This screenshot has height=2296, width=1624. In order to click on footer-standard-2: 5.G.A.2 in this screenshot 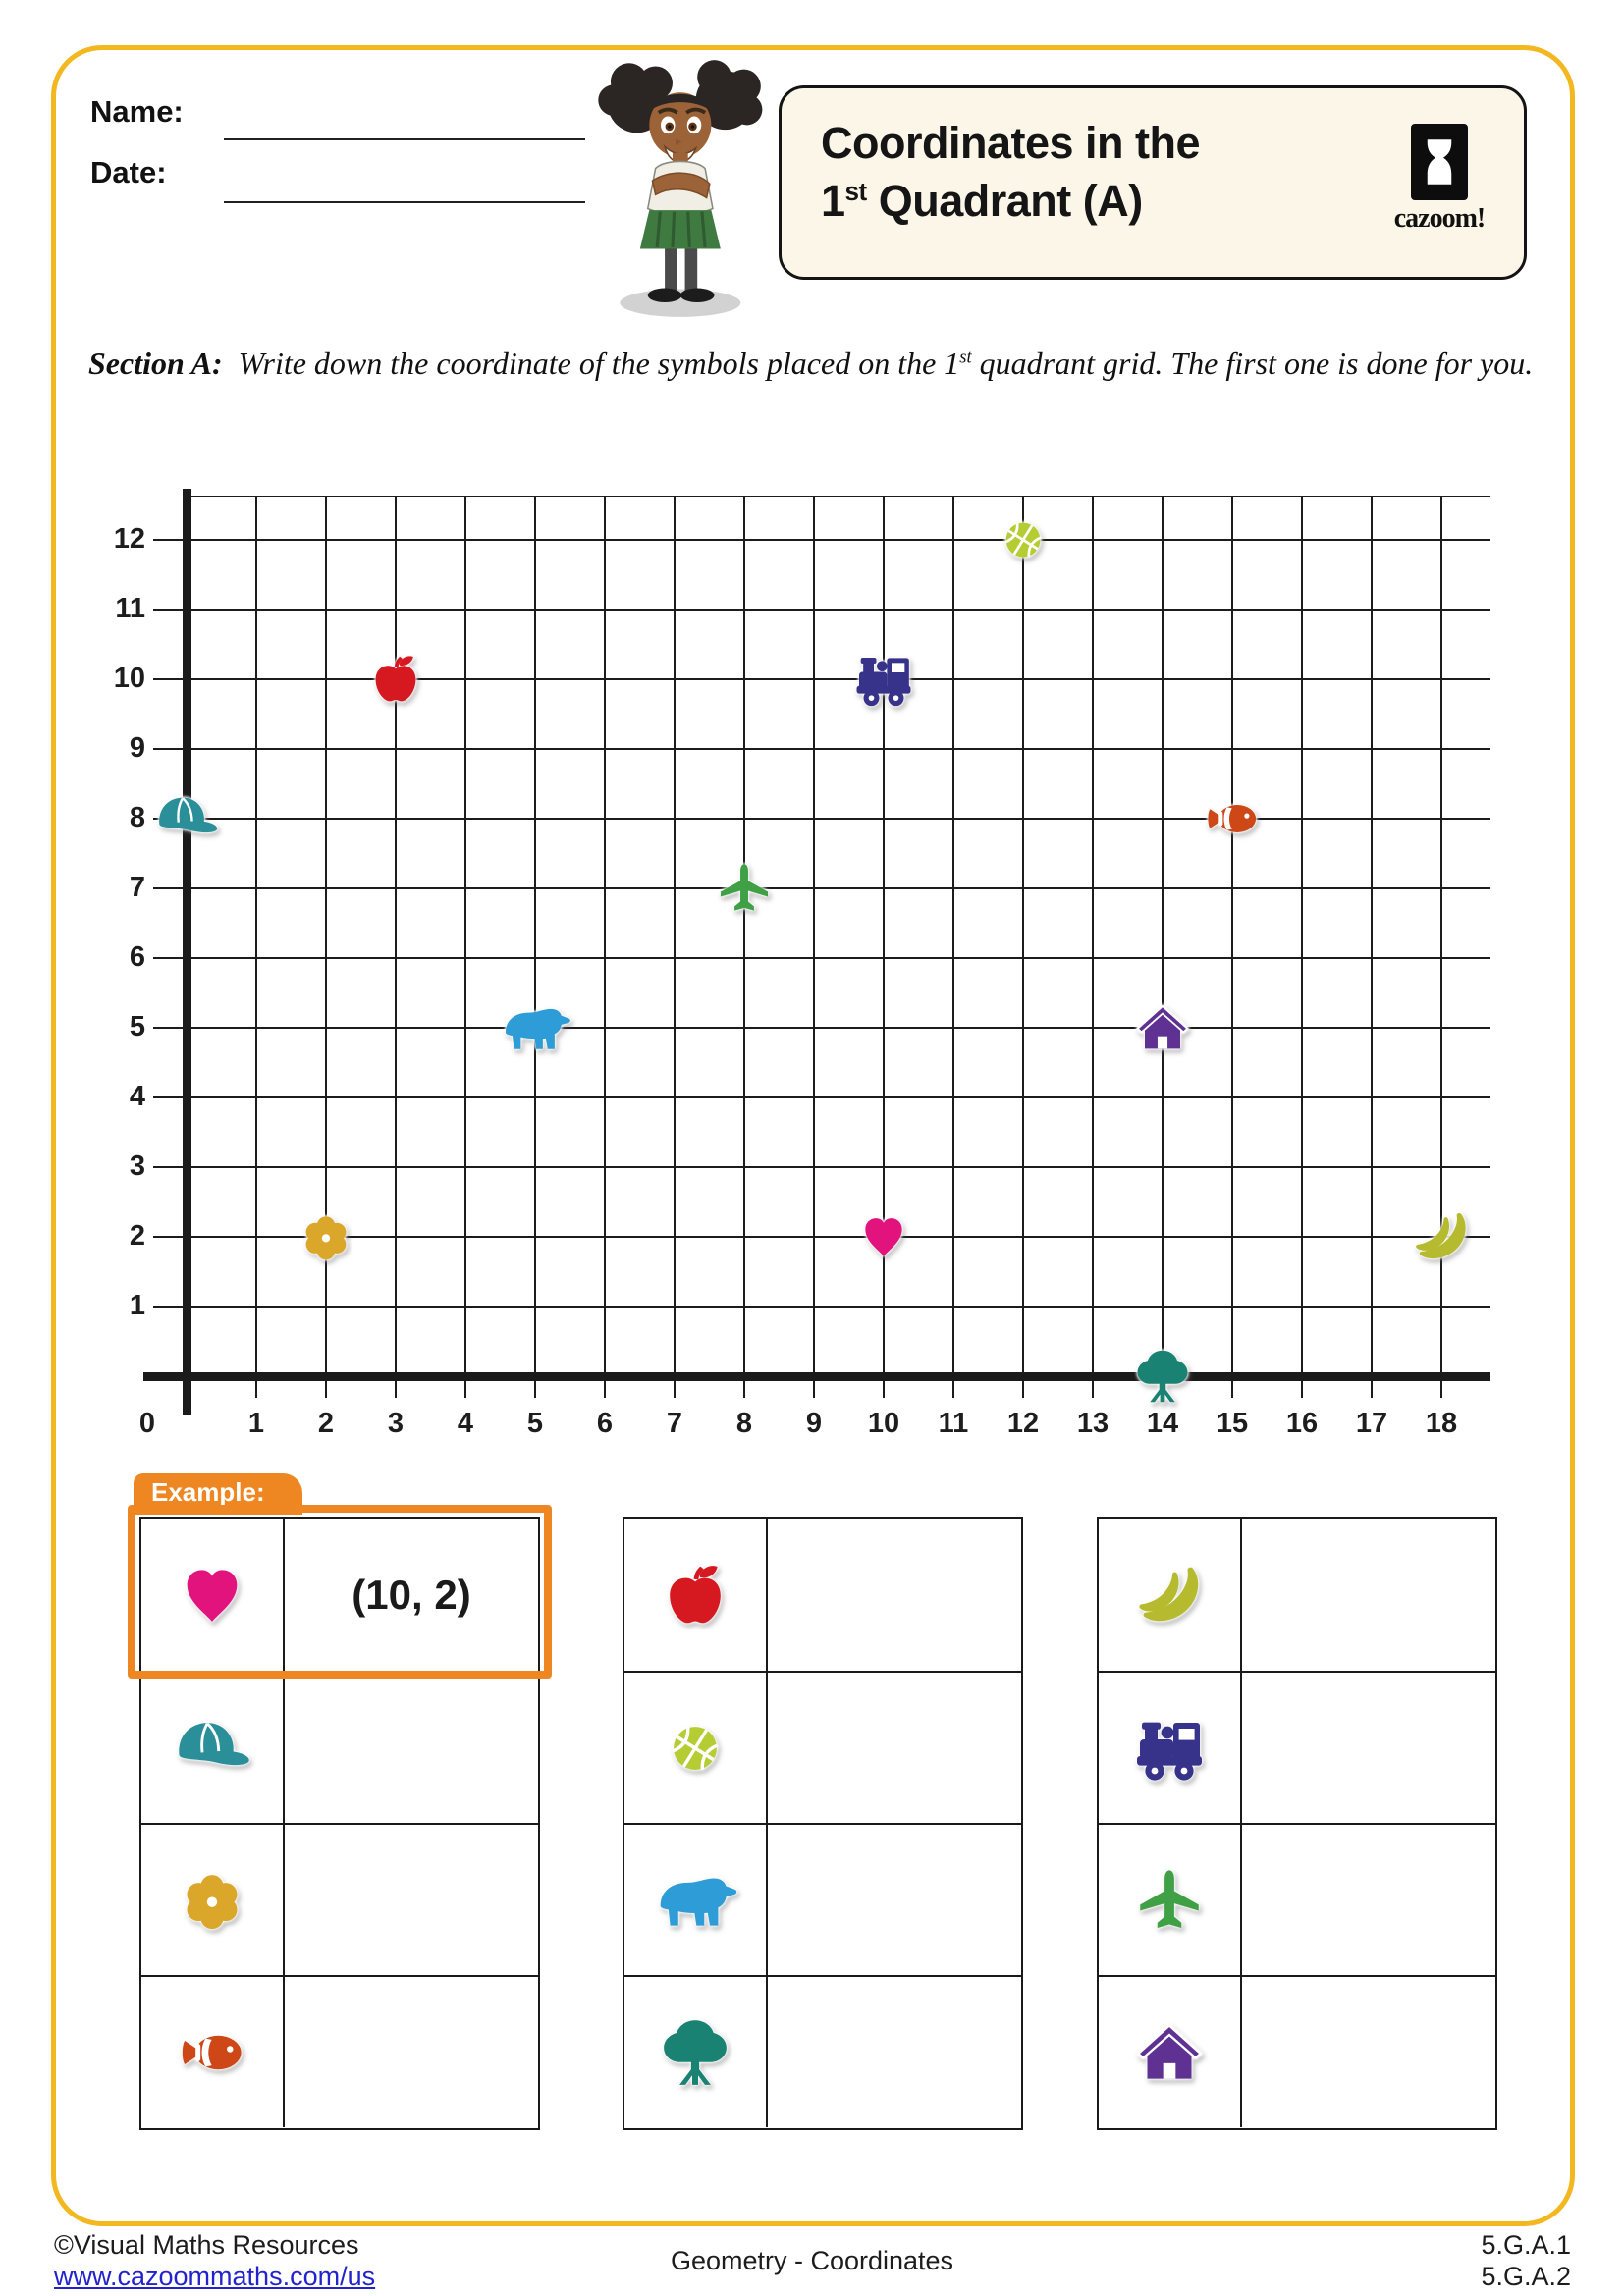, I will do `click(1526, 2276)`.